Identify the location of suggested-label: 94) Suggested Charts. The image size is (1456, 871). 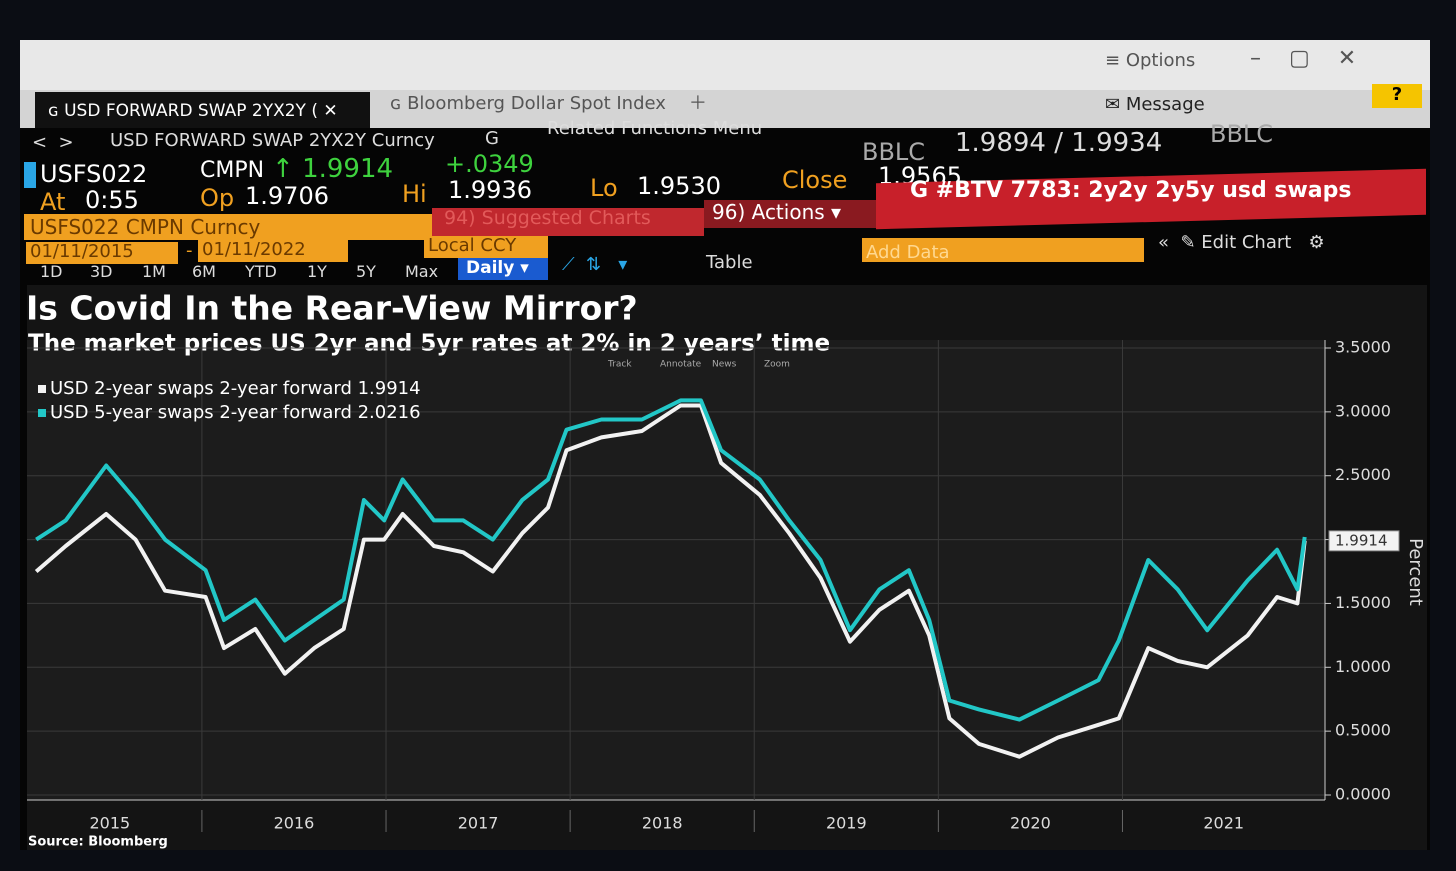
(547, 218).